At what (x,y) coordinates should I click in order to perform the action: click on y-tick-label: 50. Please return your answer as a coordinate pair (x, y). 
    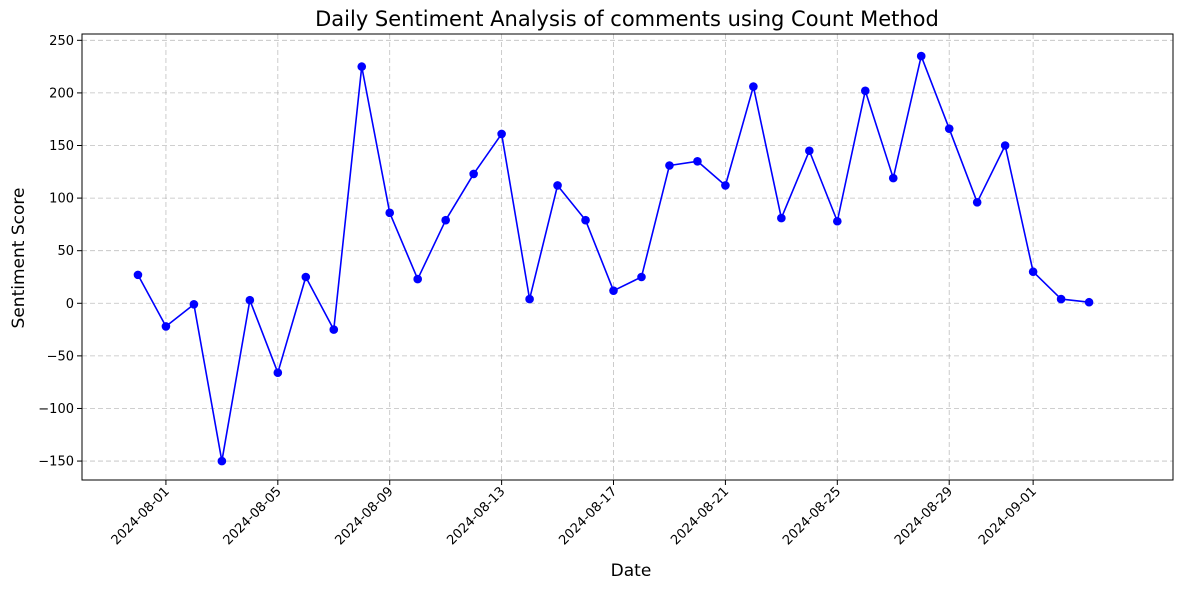
    Looking at the image, I should click on (65, 251).